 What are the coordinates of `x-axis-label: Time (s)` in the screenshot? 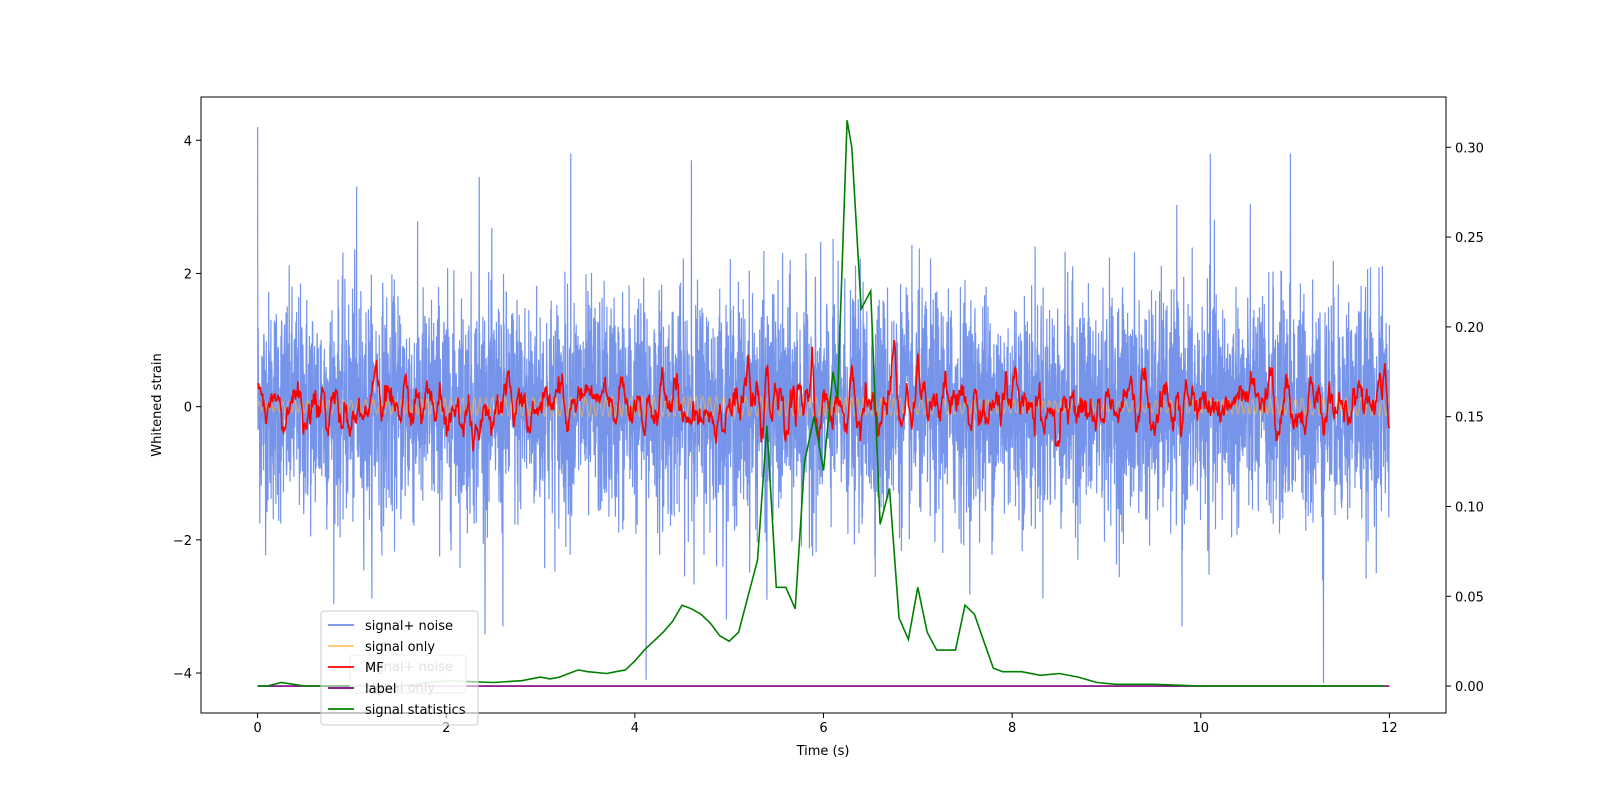 It's located at (823, 751).